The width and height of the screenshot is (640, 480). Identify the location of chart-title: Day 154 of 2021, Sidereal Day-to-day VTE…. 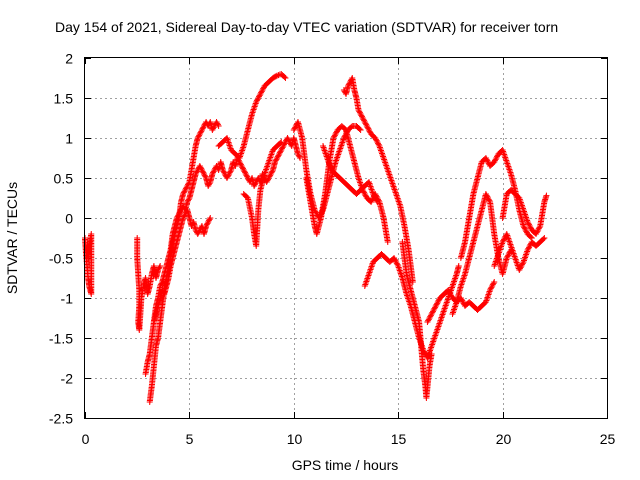
(306, 27).